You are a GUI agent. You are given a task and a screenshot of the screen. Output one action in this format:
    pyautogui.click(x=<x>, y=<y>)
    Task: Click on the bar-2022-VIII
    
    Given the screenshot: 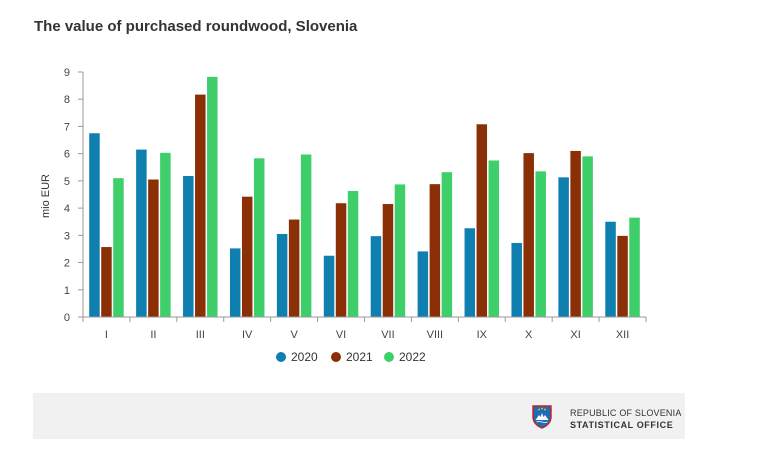 What is the action you would take?
    pyautogui.click(x=447, y=244)
    